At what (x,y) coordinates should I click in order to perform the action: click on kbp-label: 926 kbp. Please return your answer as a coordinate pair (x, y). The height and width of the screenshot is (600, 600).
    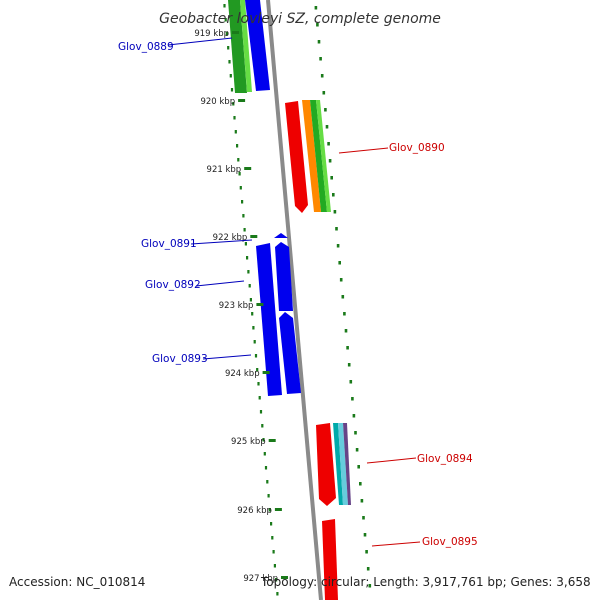
    Looking at the image, I should click on (254, 511).